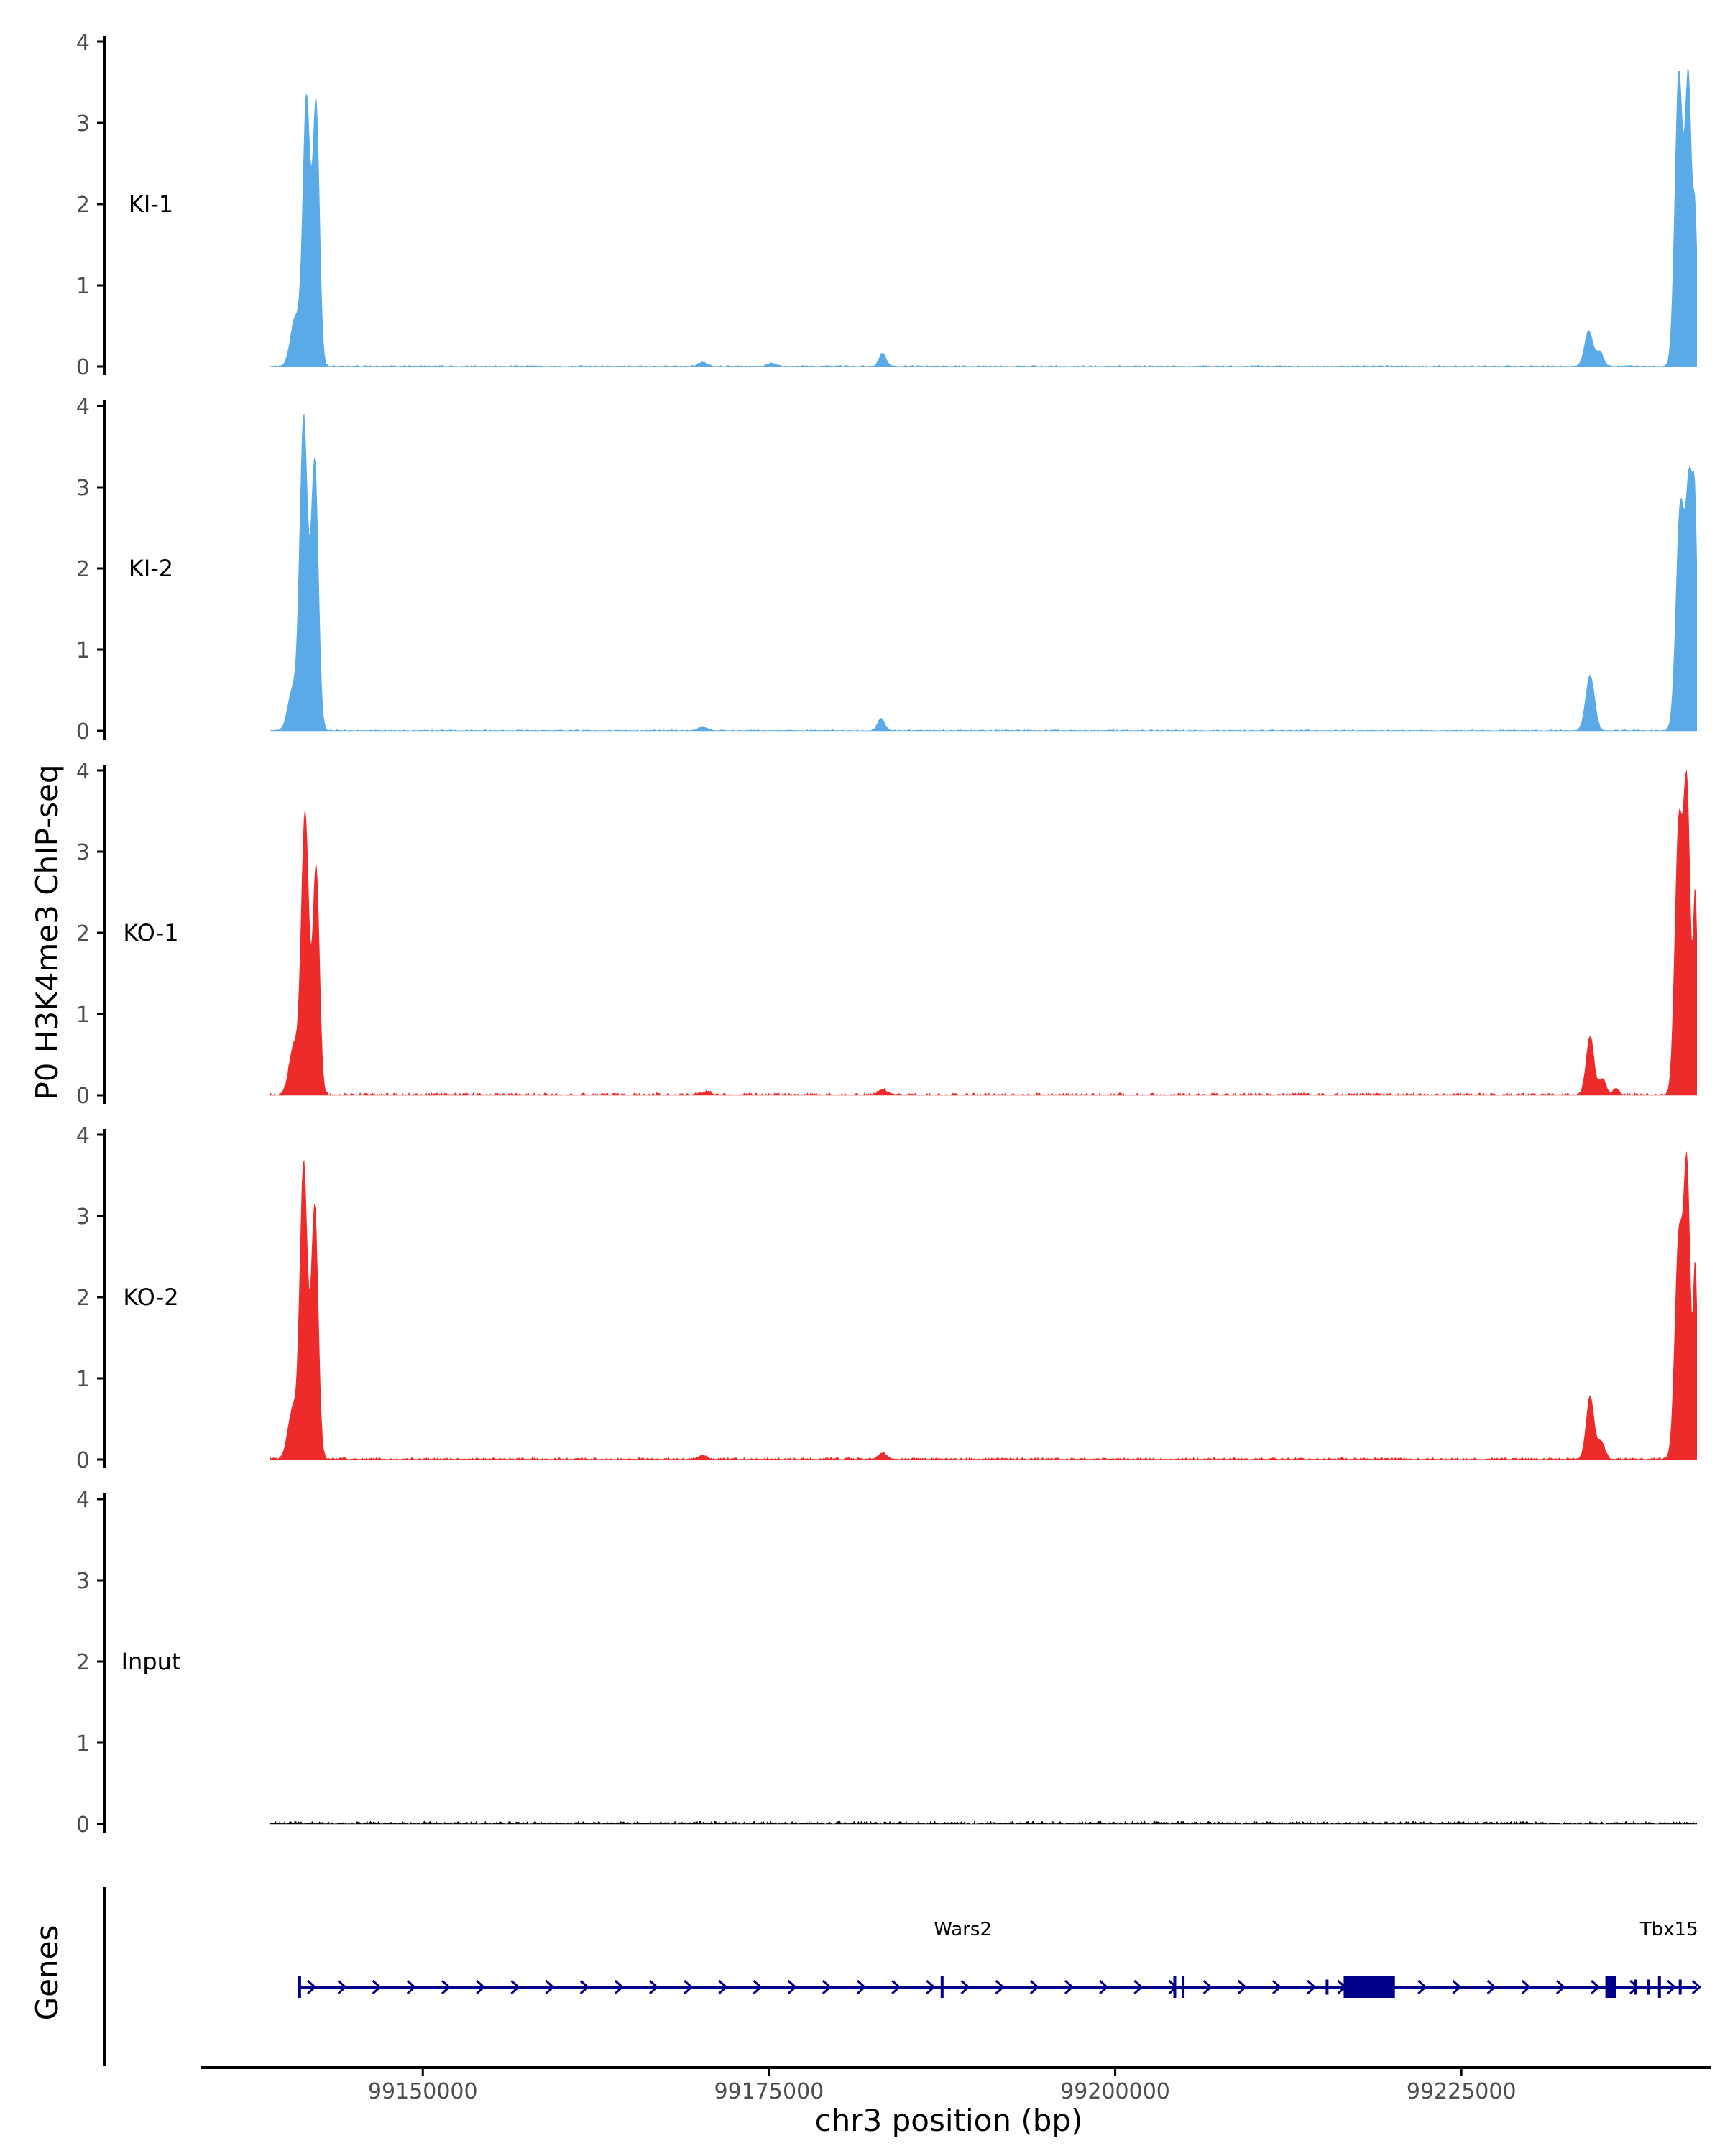 The image size is (1725, 2156). I want to click on x-axis-title: chr3 position (bp), so click(949, 2120).